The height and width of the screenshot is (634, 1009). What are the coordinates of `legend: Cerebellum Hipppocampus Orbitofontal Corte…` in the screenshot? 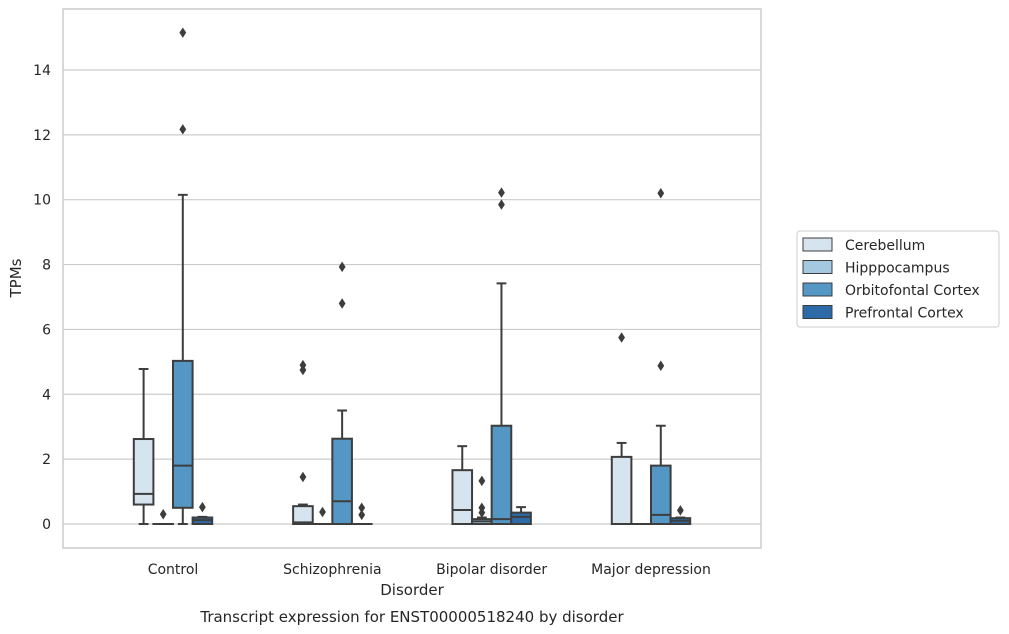 It's located at (898, 279).